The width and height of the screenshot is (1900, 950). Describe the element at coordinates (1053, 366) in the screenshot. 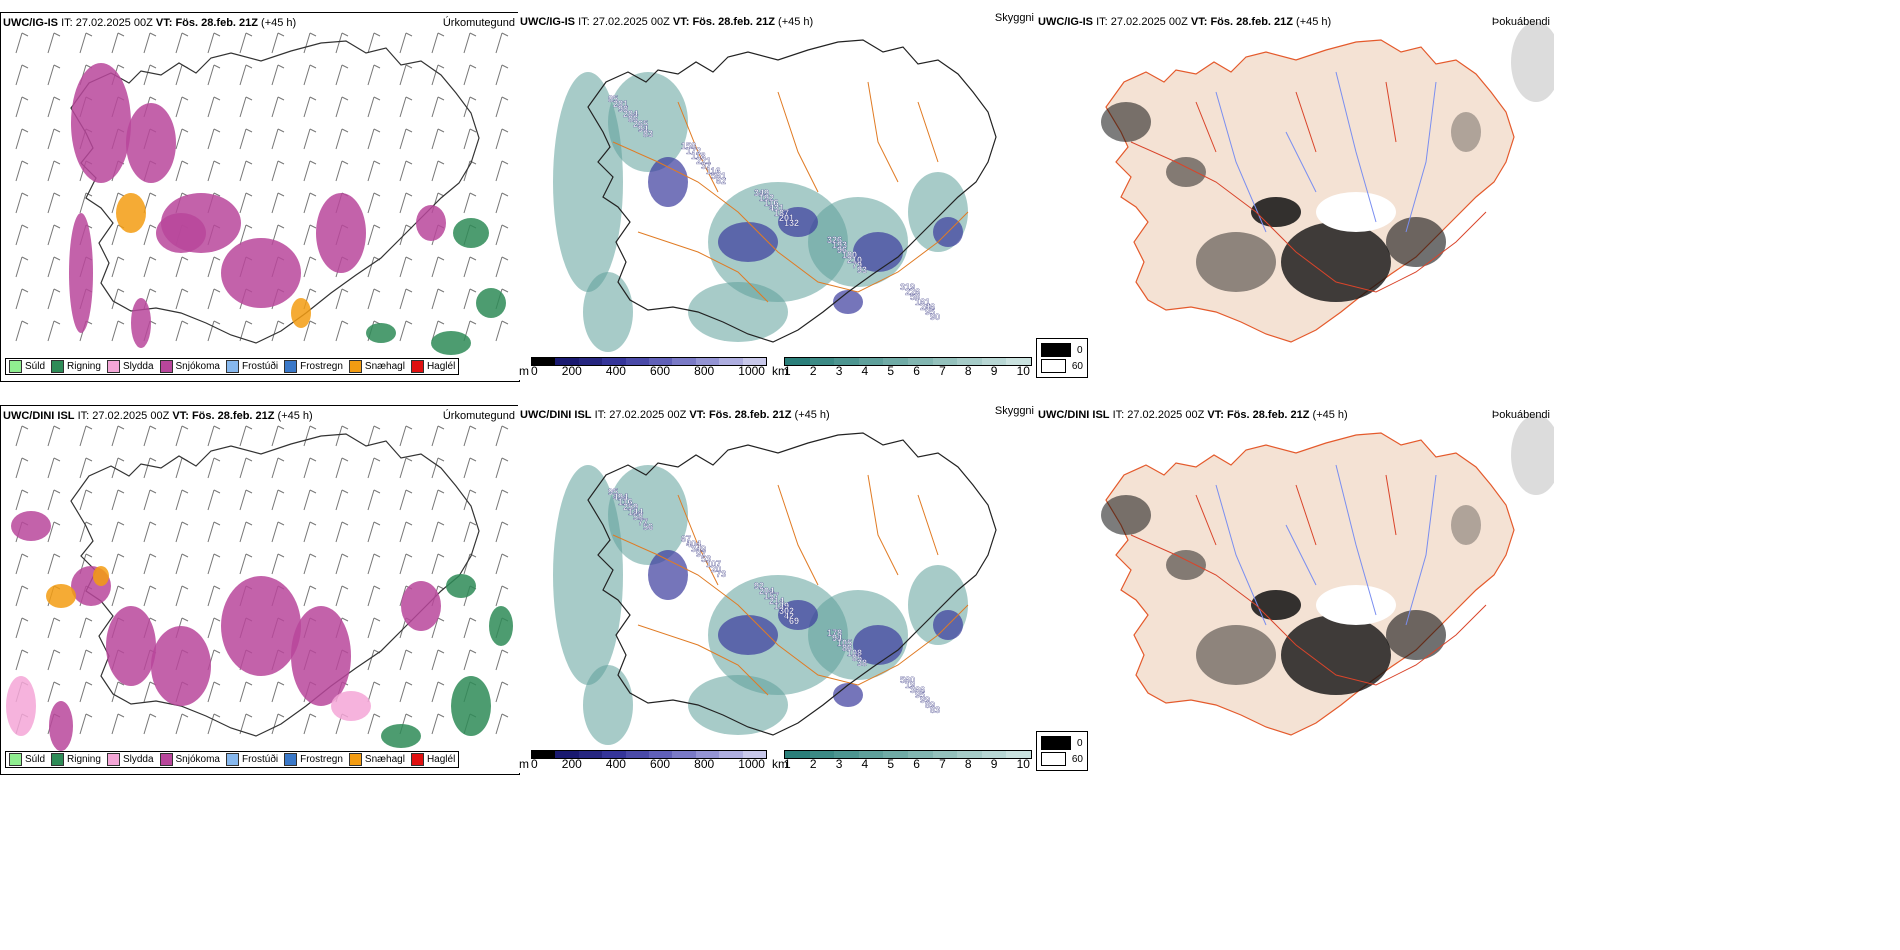

I see `fog-legend-swatch` at that location.